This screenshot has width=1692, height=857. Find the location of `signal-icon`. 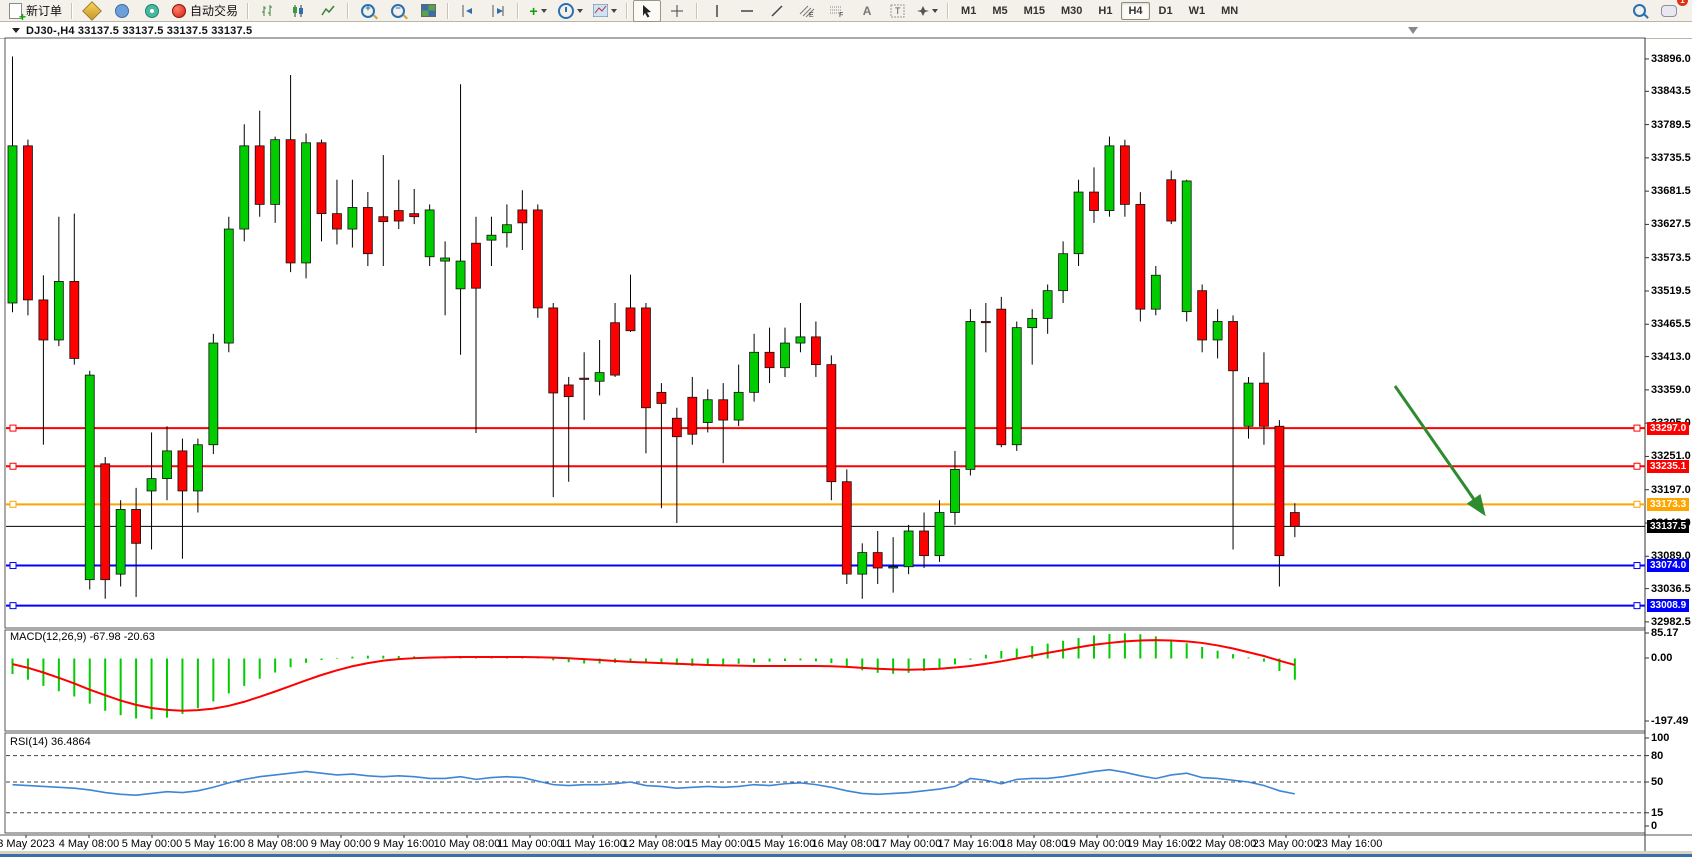

signal-icon is located at coordinates (152, 10).